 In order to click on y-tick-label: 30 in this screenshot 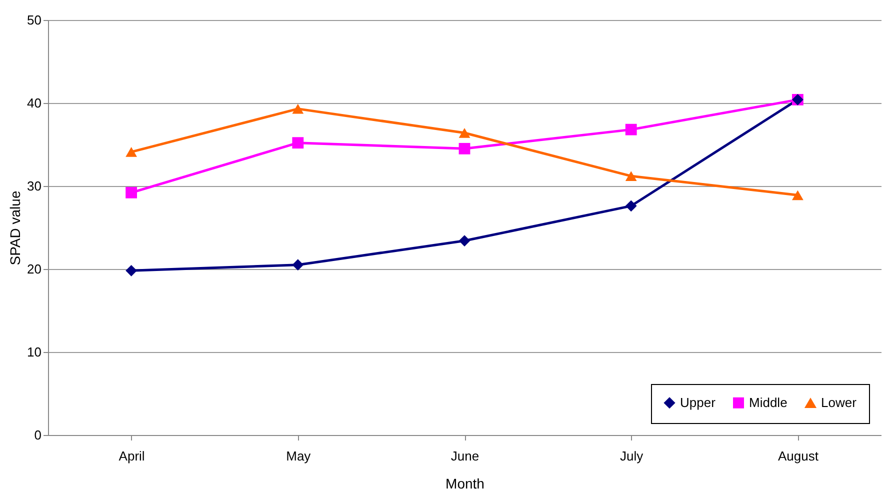, I will do `click(34, 186)`.